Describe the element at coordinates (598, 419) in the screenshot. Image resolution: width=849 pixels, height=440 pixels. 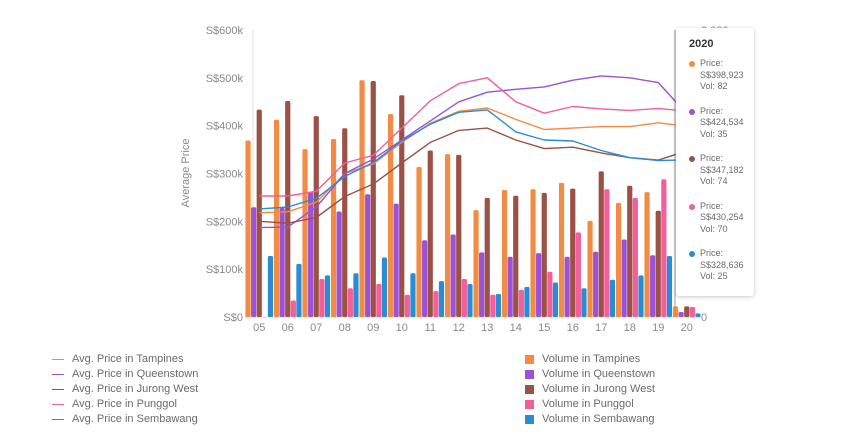
I see `legend-label: Volume in Sembawang` at that location.